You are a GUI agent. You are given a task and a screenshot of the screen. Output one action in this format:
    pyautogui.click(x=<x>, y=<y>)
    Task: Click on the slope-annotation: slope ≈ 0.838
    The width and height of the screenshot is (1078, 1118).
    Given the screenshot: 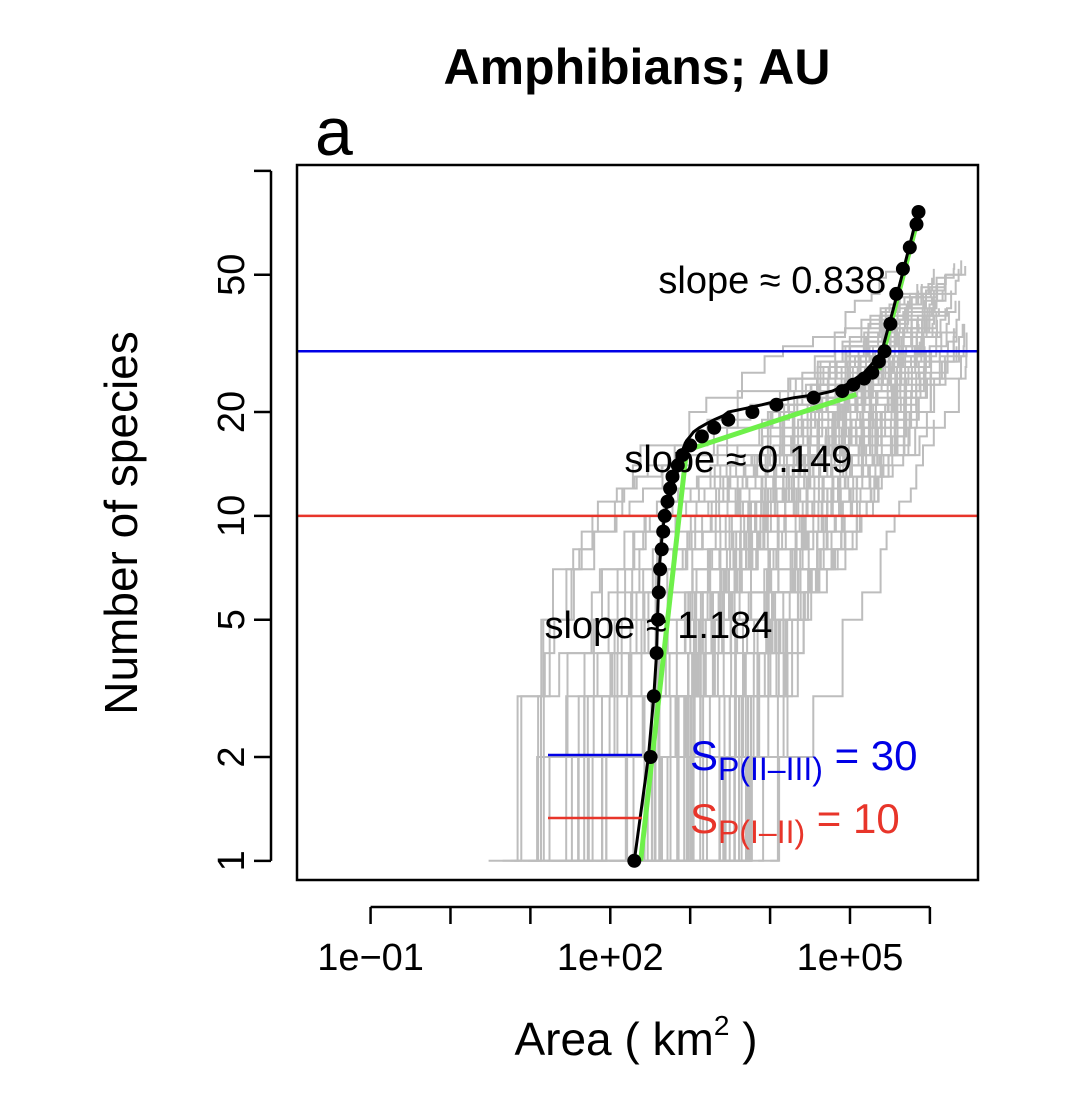 What is the action you would take?
    pyautogui.click(x=772, y=281)
    